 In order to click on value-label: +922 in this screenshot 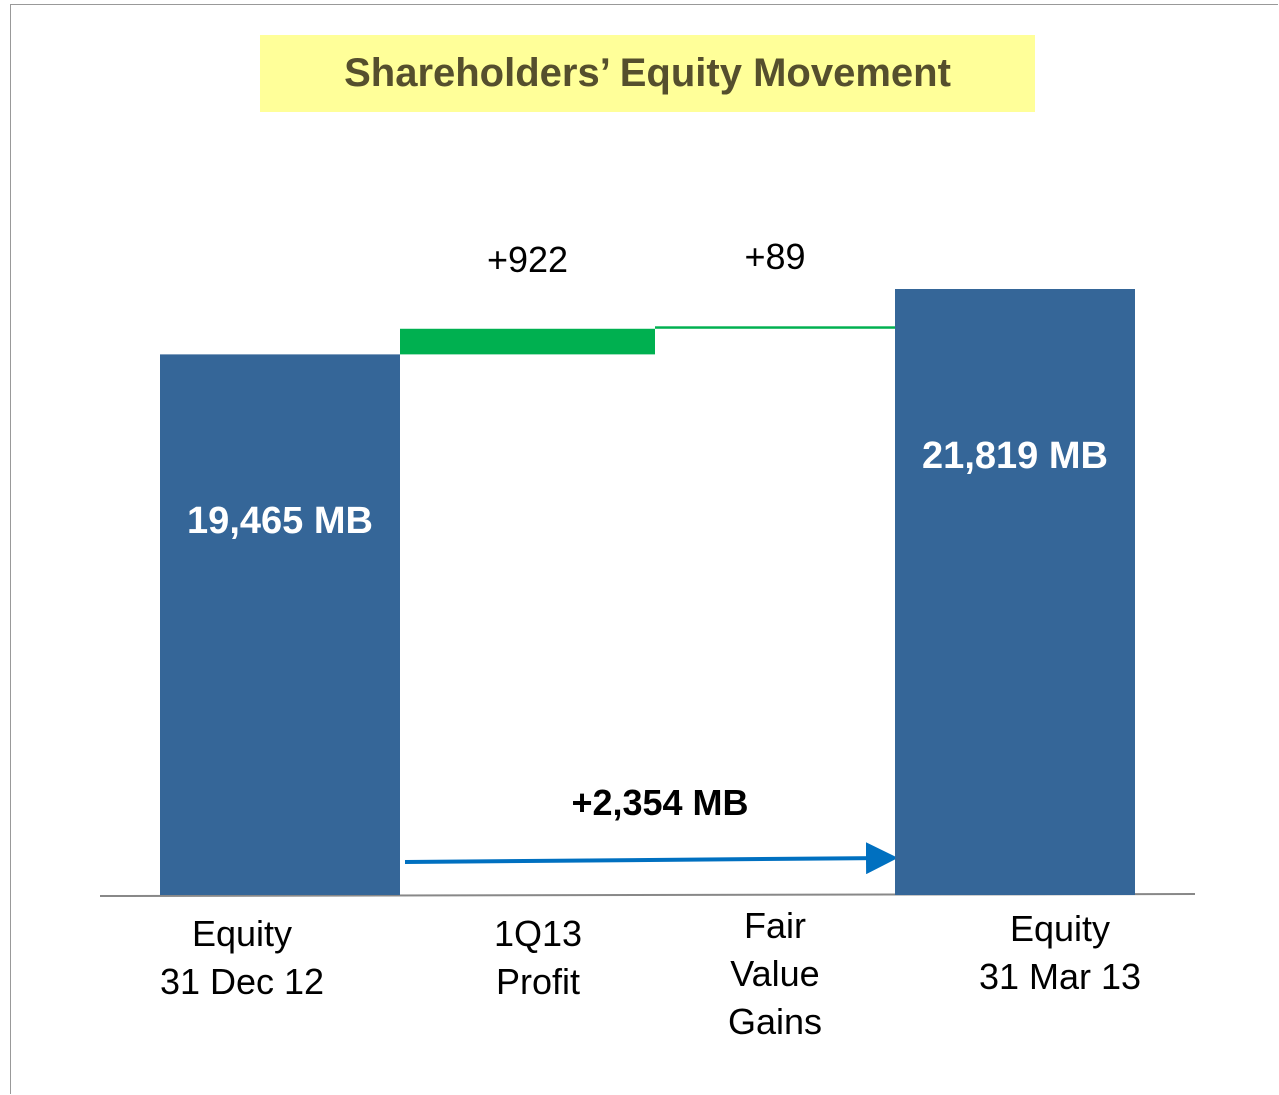, I will do `click(527, 259)`.